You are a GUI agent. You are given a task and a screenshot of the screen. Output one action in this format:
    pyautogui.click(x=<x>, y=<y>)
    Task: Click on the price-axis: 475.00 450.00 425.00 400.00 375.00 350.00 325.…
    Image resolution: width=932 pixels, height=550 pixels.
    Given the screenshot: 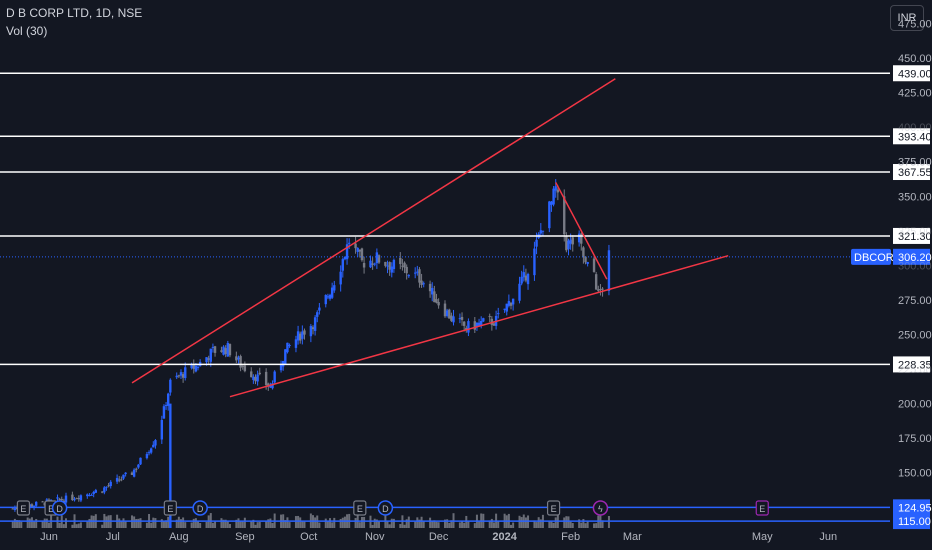 What is the action you would take?
    pyautogui.click(x=915, y=248)
    